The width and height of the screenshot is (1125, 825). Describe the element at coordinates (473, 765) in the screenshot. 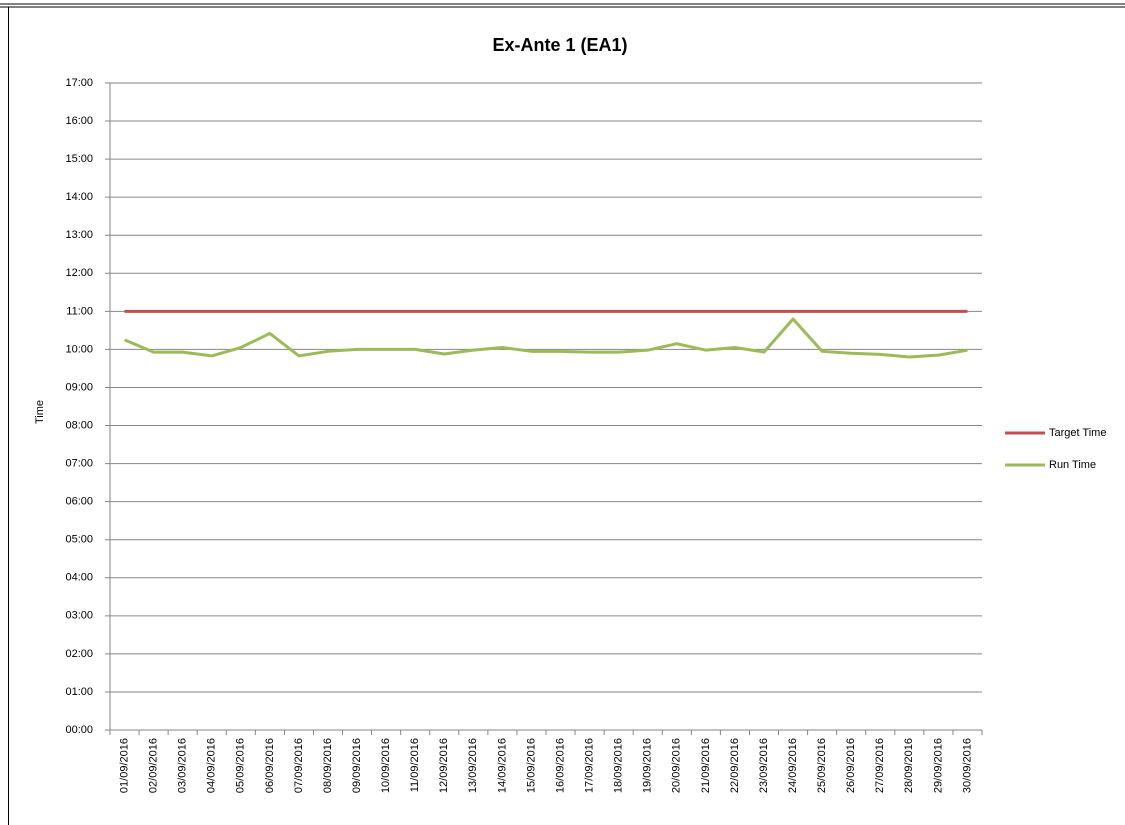

I see `x-tick-label: 13/09/2016` at that location.